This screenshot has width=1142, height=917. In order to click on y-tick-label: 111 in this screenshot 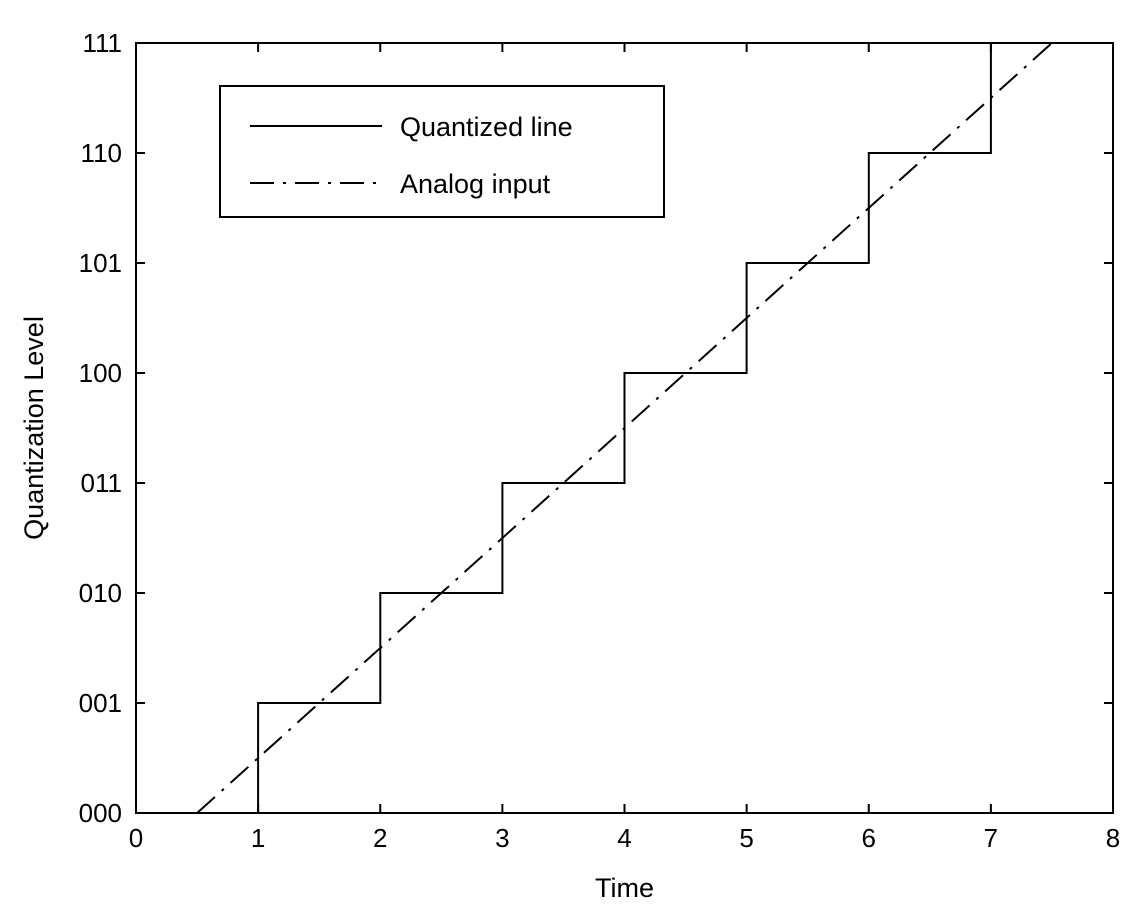, I will do `click(102, 43)`.